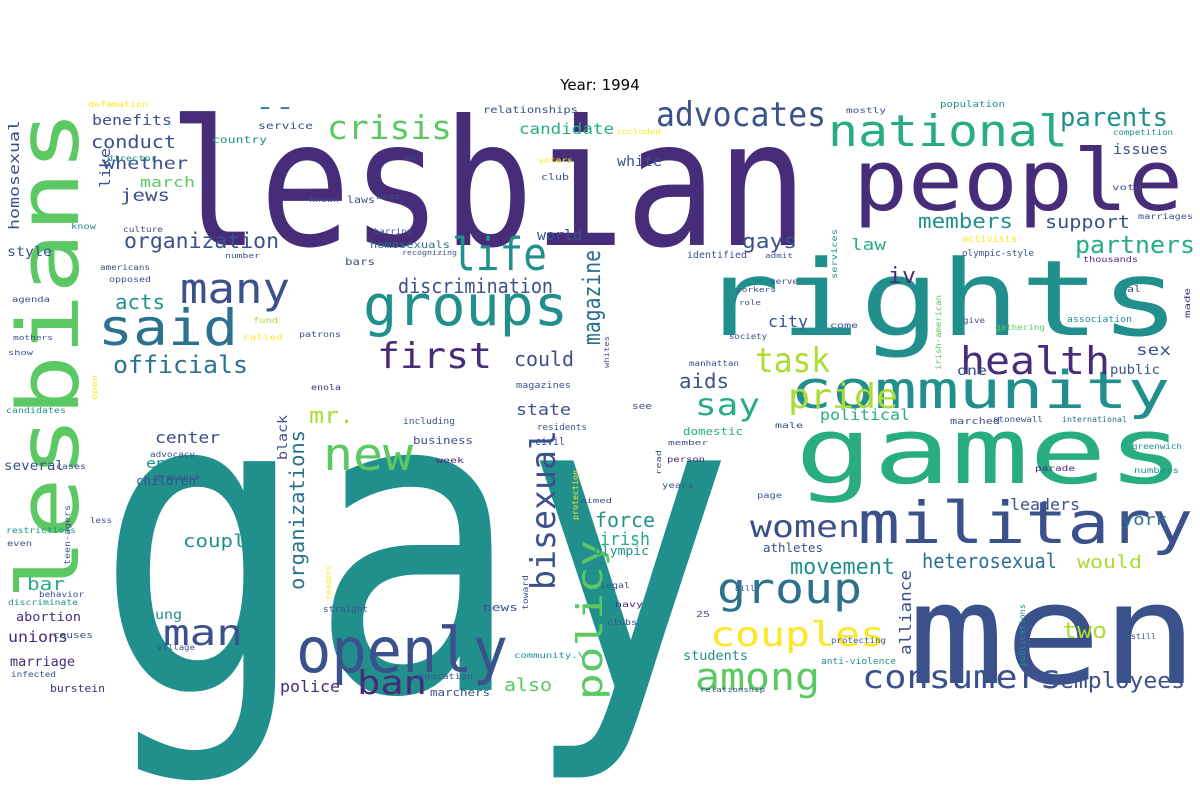  I want to click on cloud-word: numbers, so click(1156, 470).